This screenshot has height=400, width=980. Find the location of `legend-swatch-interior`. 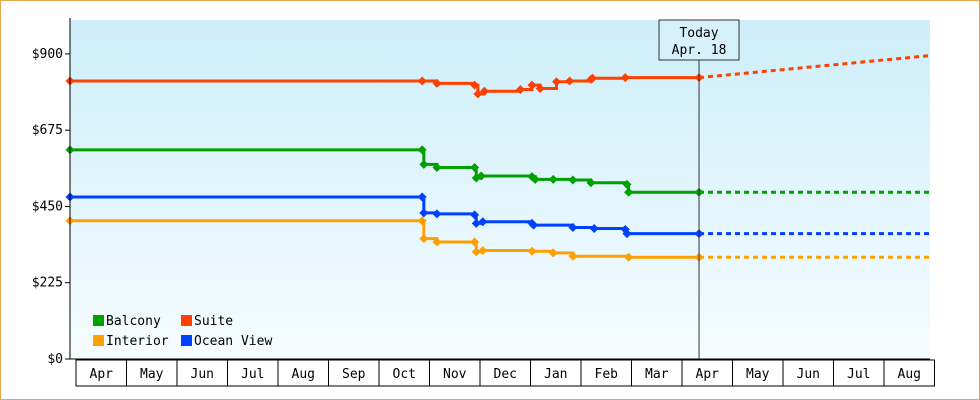

legend-swatch-interior is located at coordinates (98, 340).